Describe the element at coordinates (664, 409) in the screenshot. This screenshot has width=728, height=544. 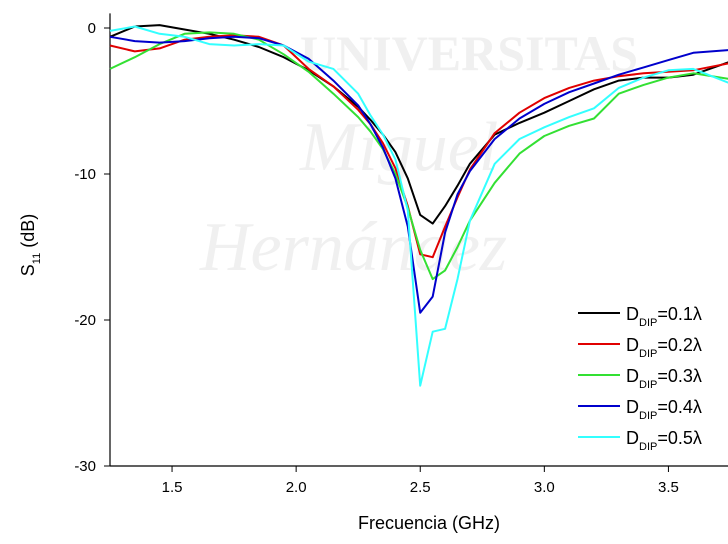
I see `legend-label: DDIP=0.4λ` at that location.